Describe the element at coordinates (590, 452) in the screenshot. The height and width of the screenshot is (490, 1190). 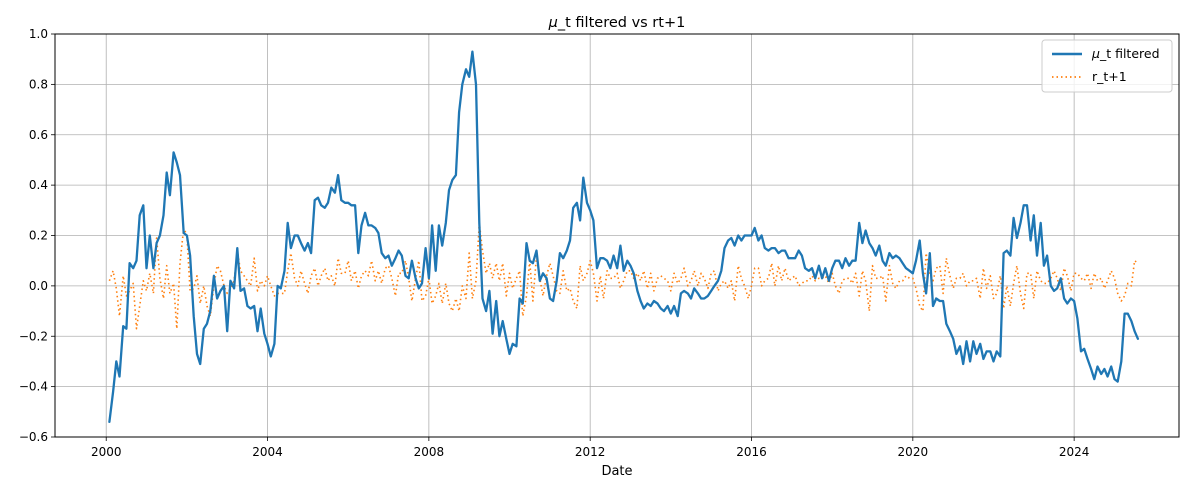
I see `x-tick-label: 2012` at that location.